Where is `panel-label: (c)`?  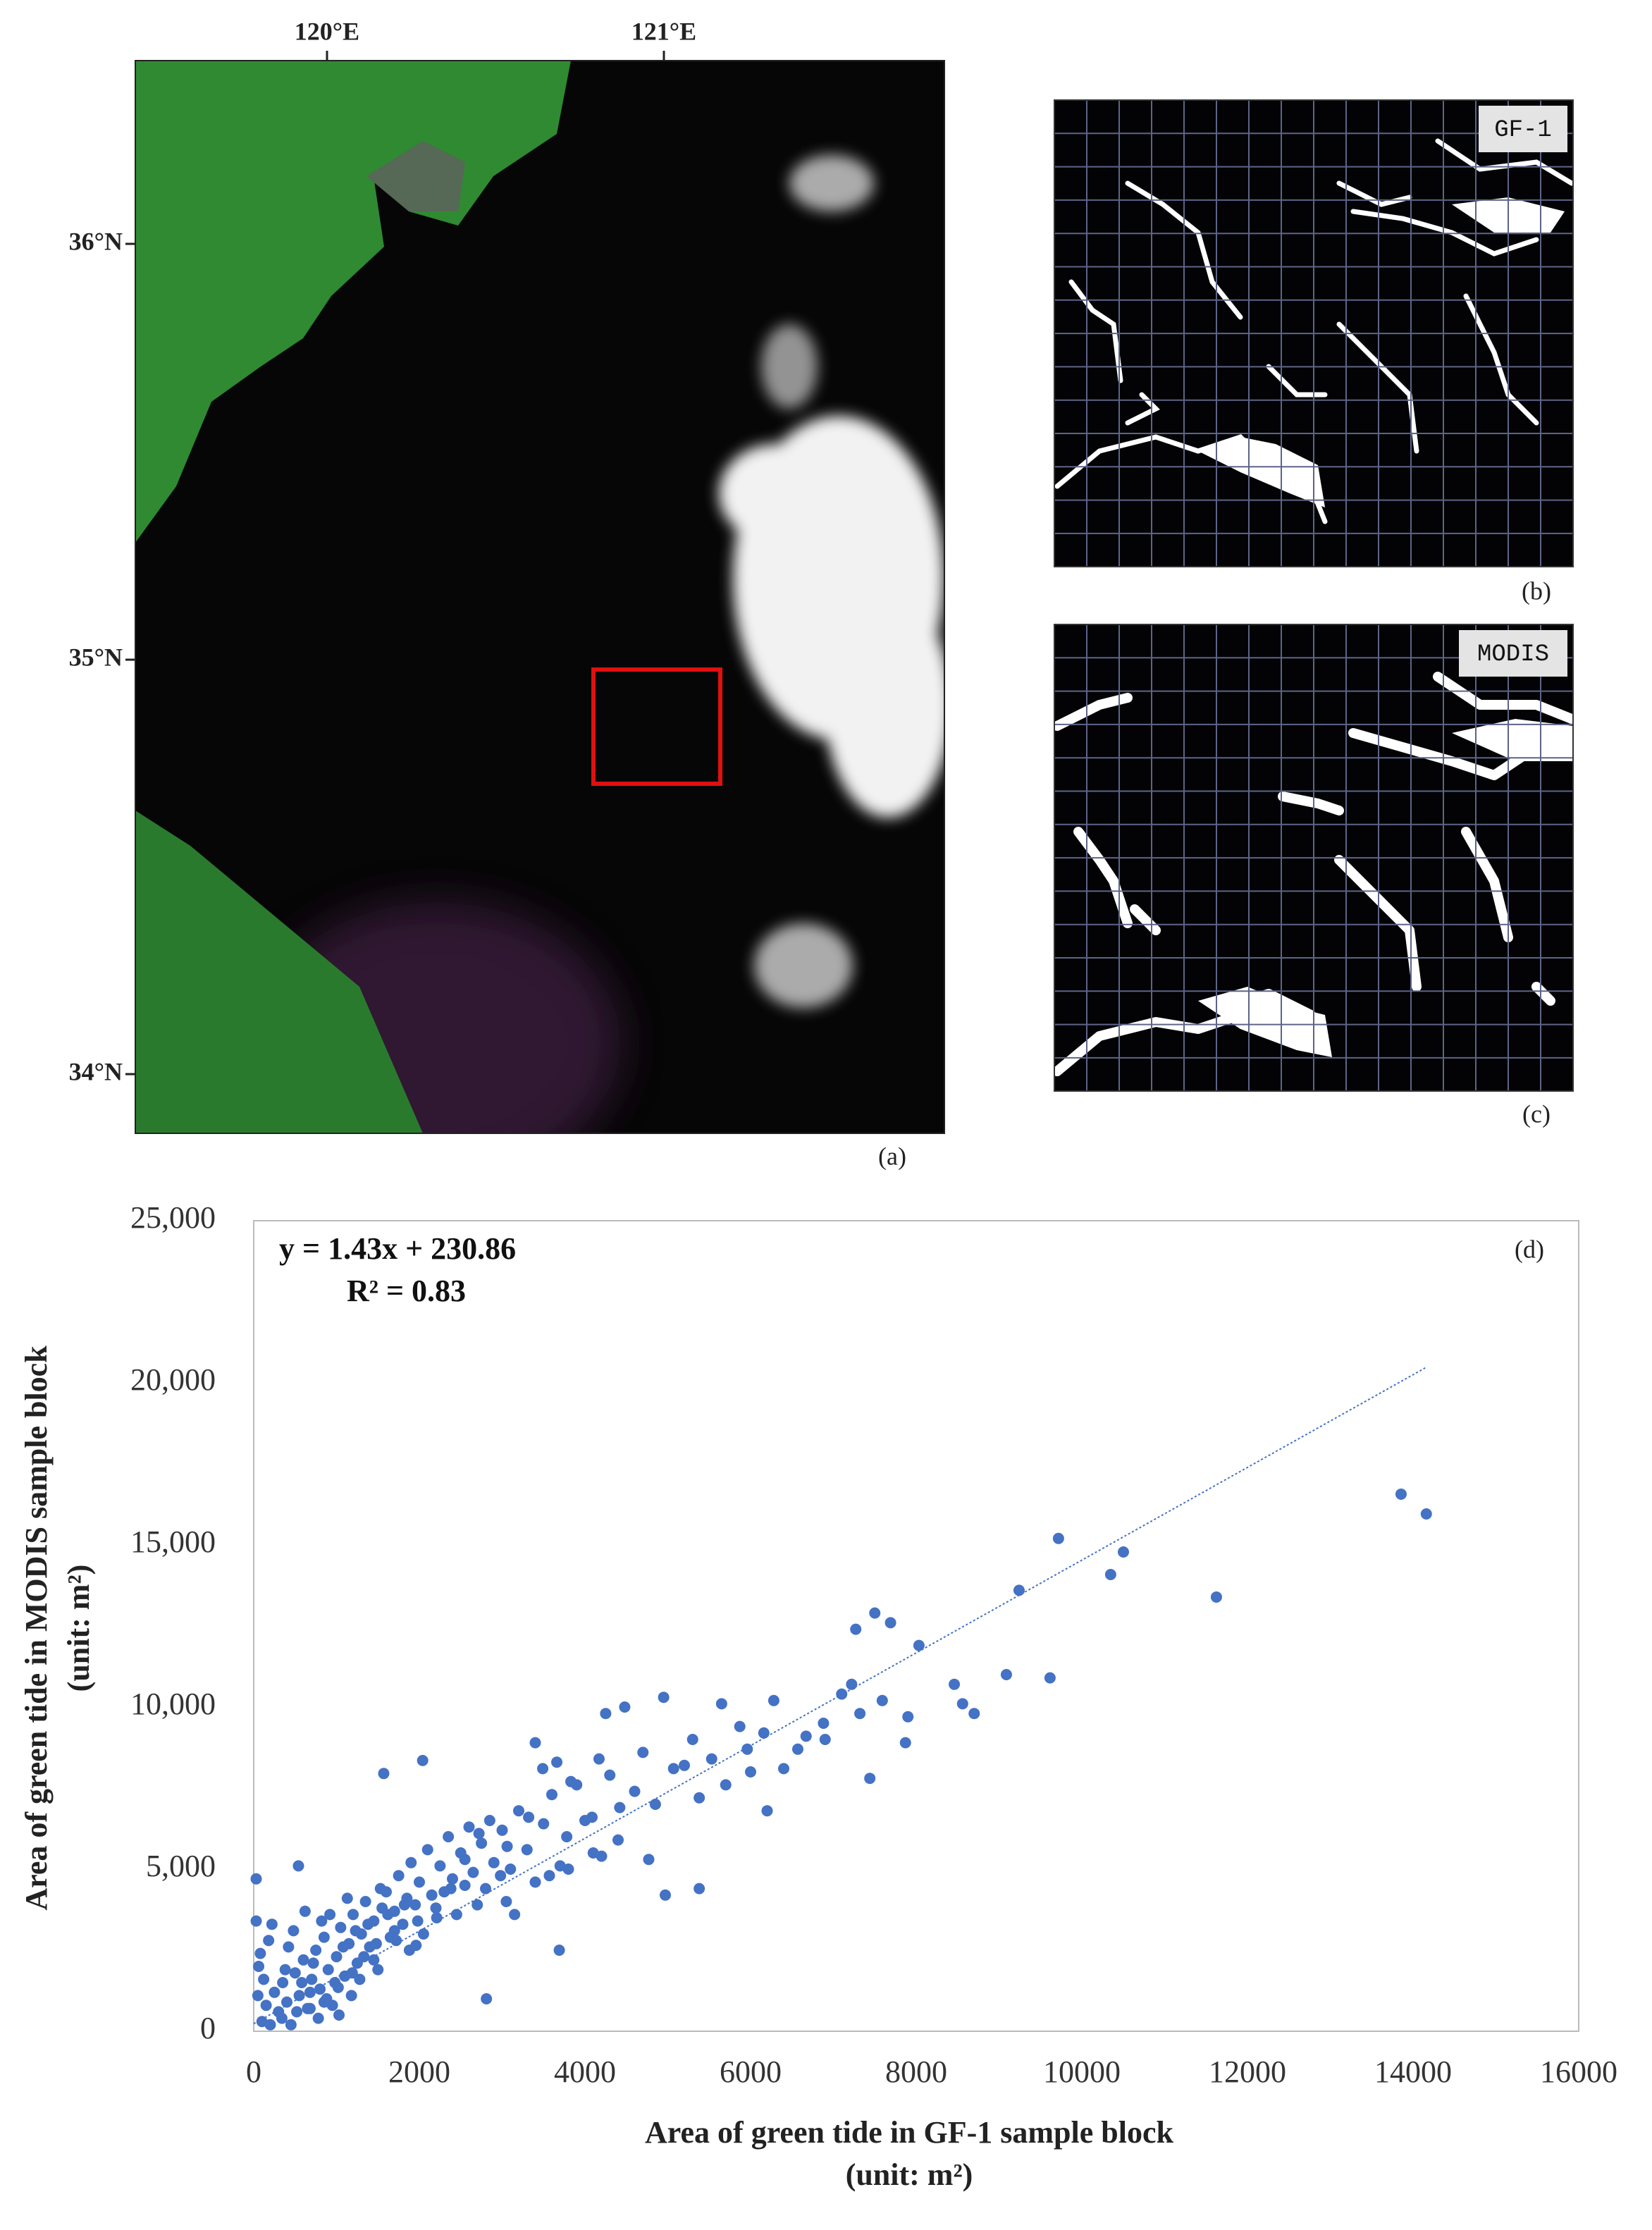
panel-label: (c) is located at coordinates (1536, 1114).